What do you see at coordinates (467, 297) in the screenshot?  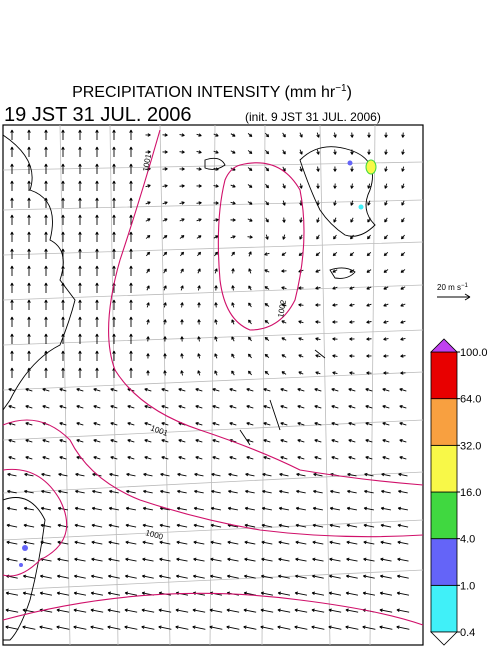 I see `wind-scale-head` at bounding box center [467, 297].